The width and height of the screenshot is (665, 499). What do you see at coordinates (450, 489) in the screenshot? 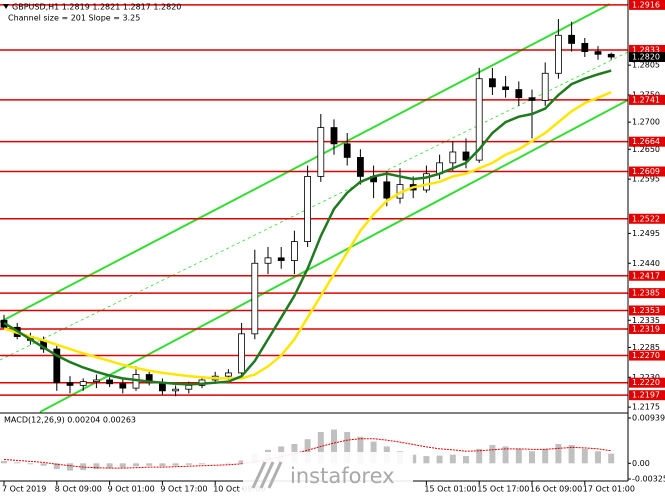
I see `x-tick-label: 15 Oct 01:00` at bounding box center [450, 489].